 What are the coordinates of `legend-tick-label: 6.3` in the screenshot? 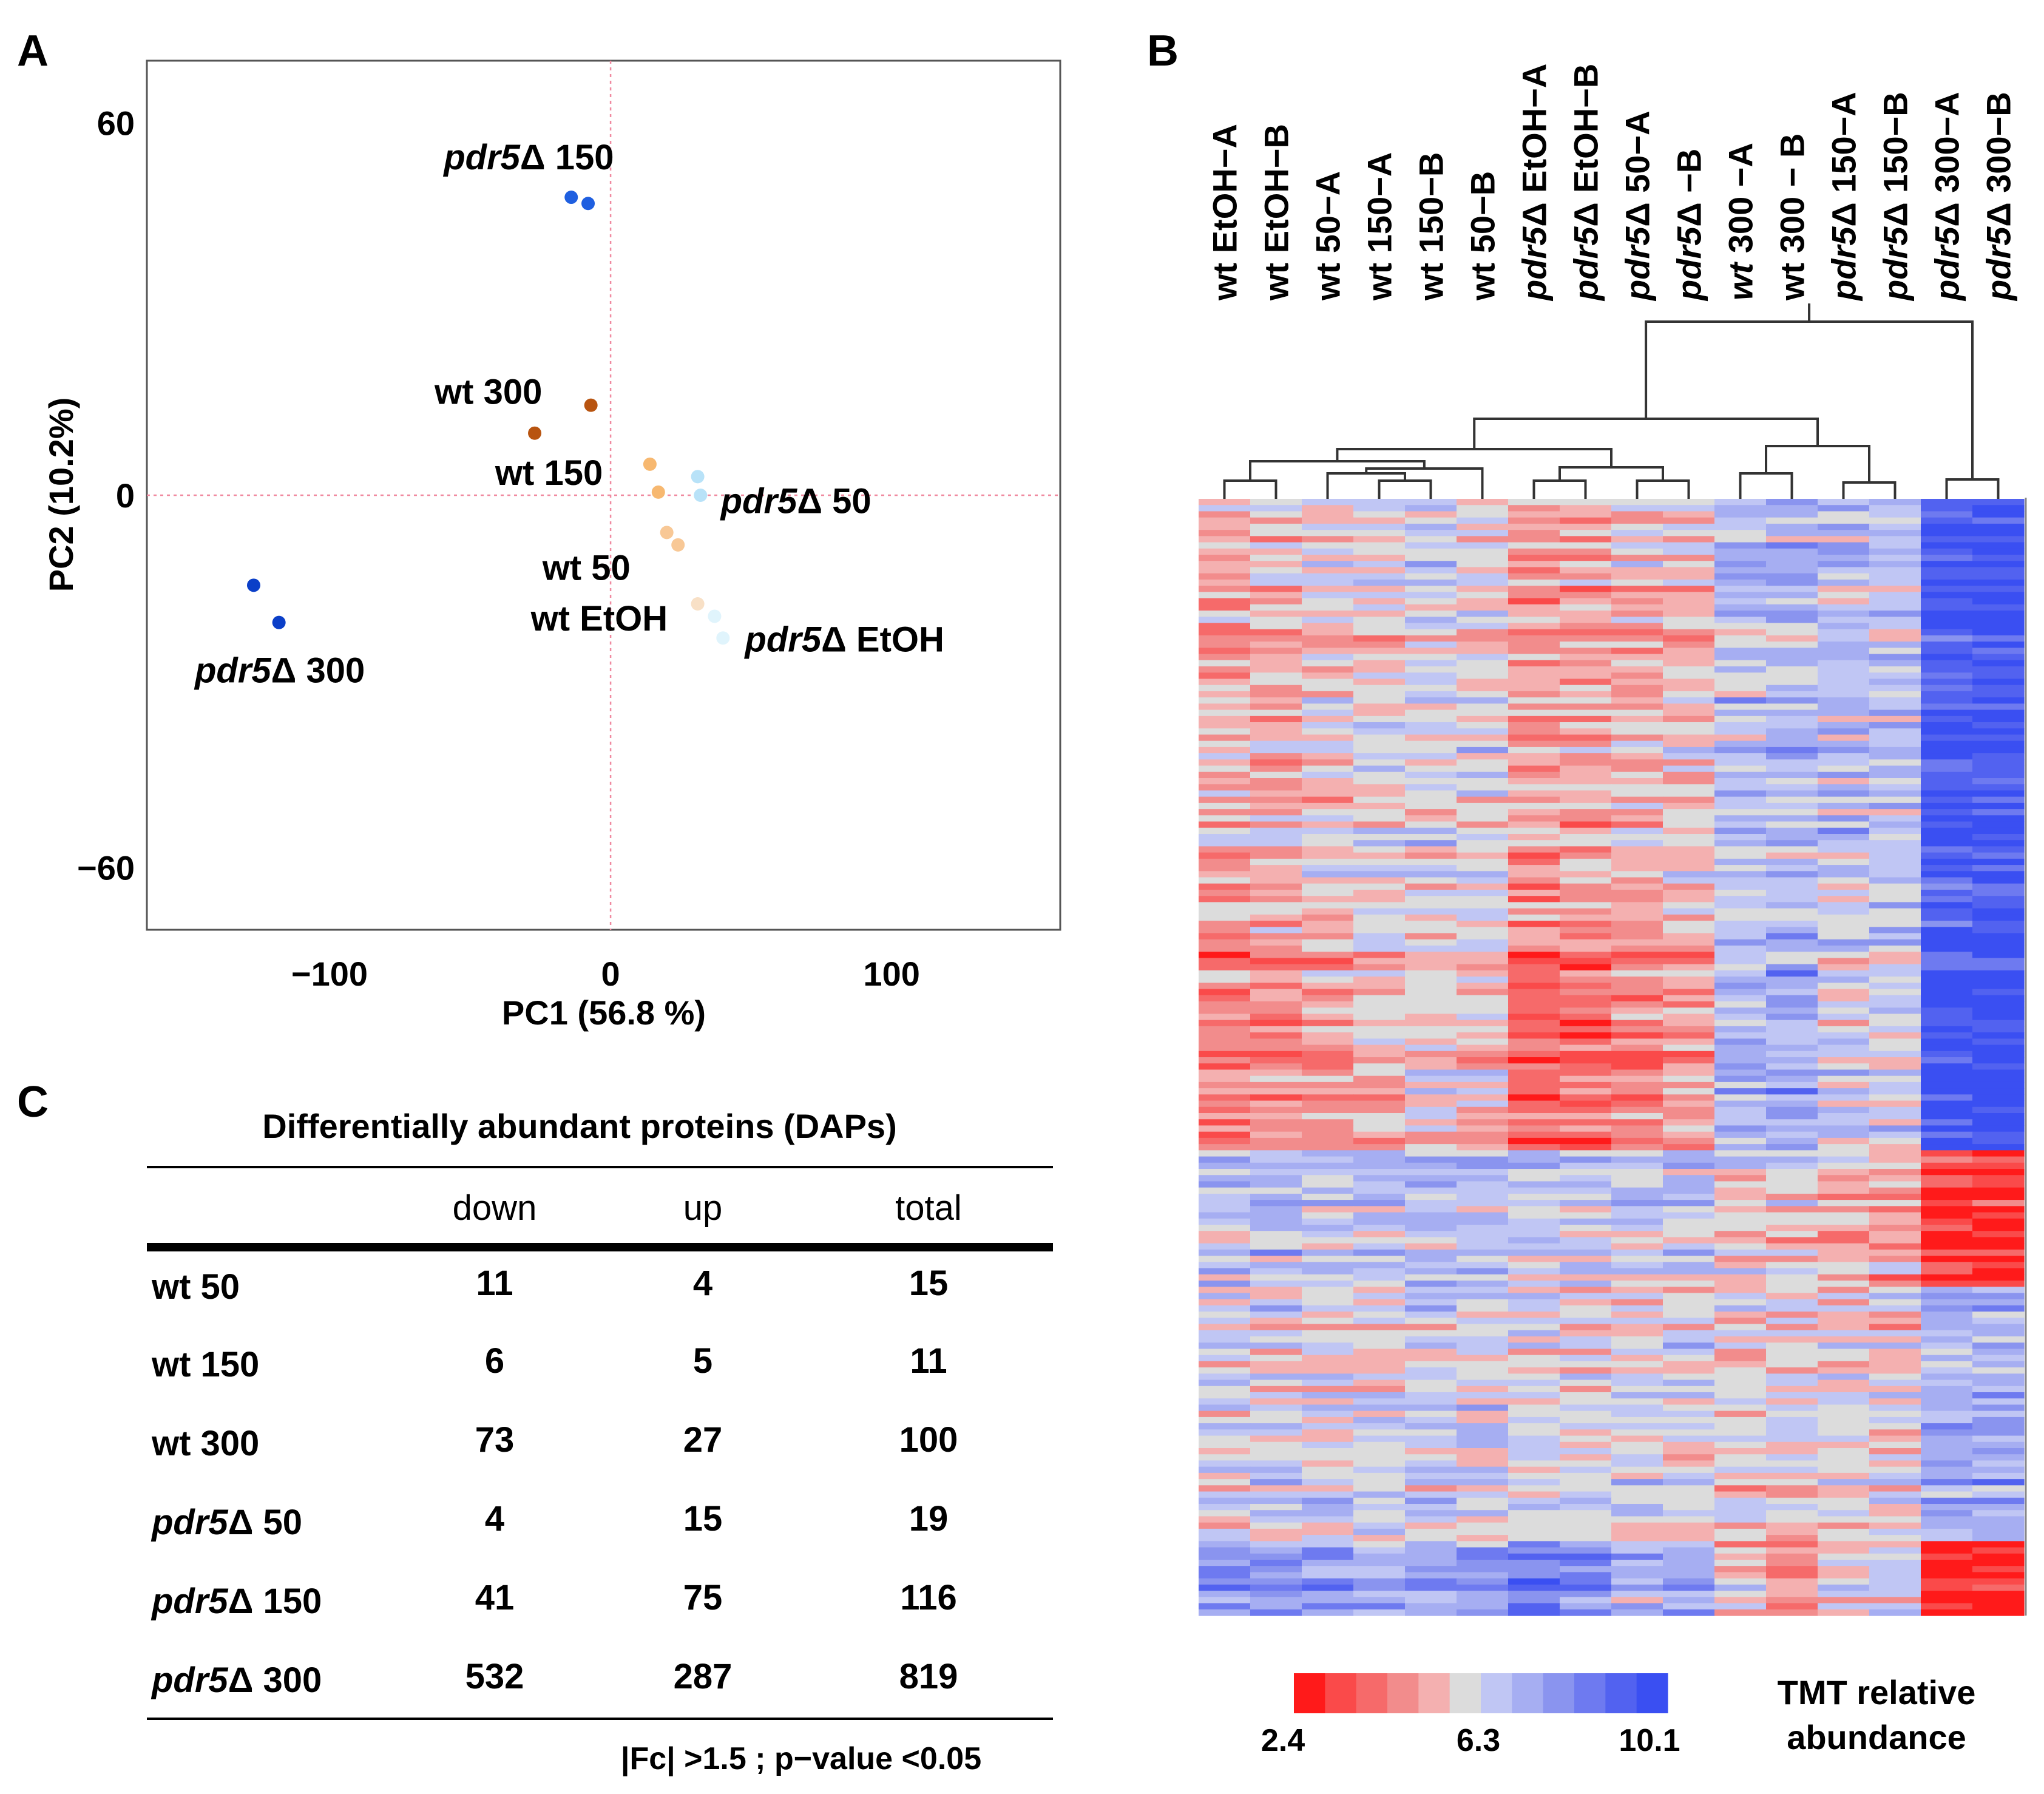 It's located at (1478, 1740).